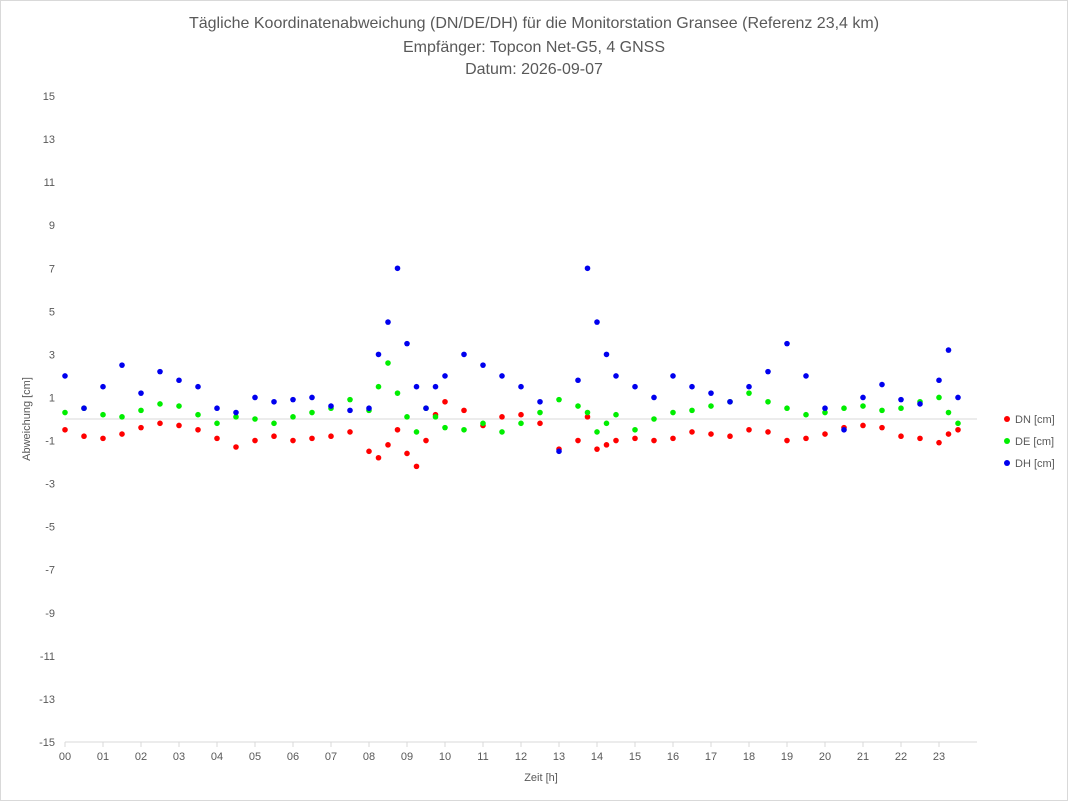 The width and height of the screenshot is (1068, 805). I want to click on y-tick-label: -13, so click(47, 700).